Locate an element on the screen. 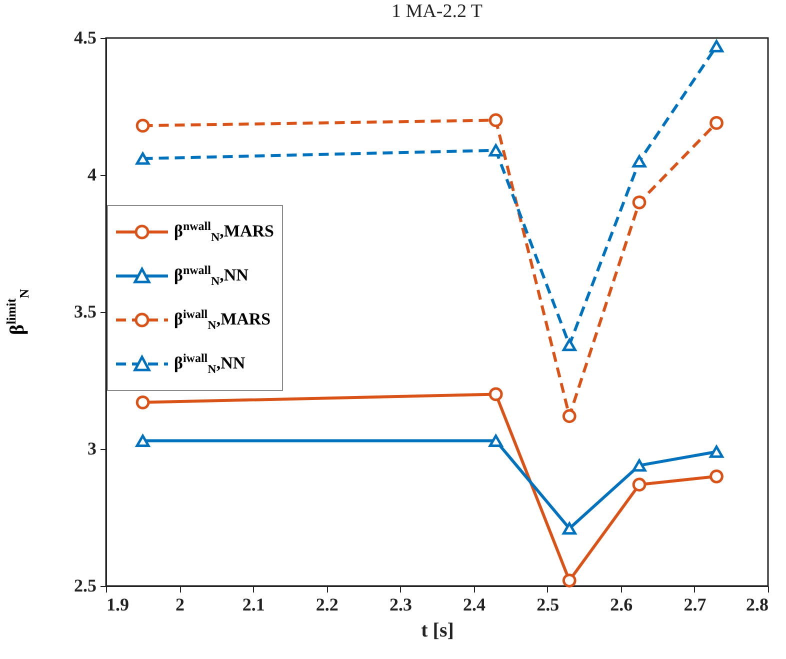 Image resolution: width=786 pixels, height=659 pixels. y-tick-label: 2.5 is located at coordinates (85, 586).